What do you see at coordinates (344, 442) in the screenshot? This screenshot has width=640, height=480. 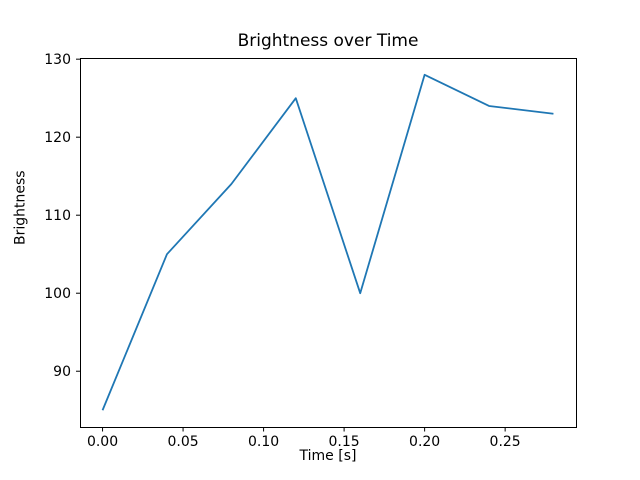 I see `x-tick-label: 0.15` at bounding box center [344, 442].